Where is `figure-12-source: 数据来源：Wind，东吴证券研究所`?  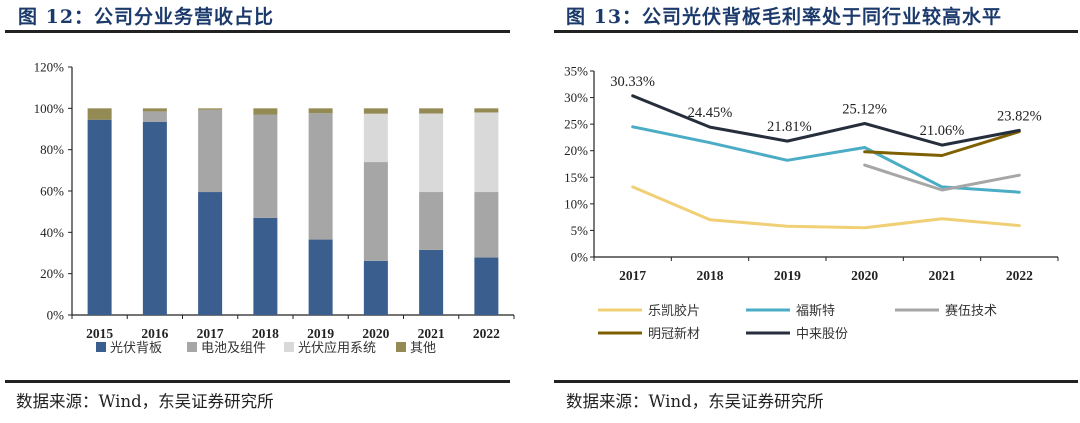 figure-12-source: 数据来源：Wind，东吴证券研究所 is located at coordinates (145, 401).